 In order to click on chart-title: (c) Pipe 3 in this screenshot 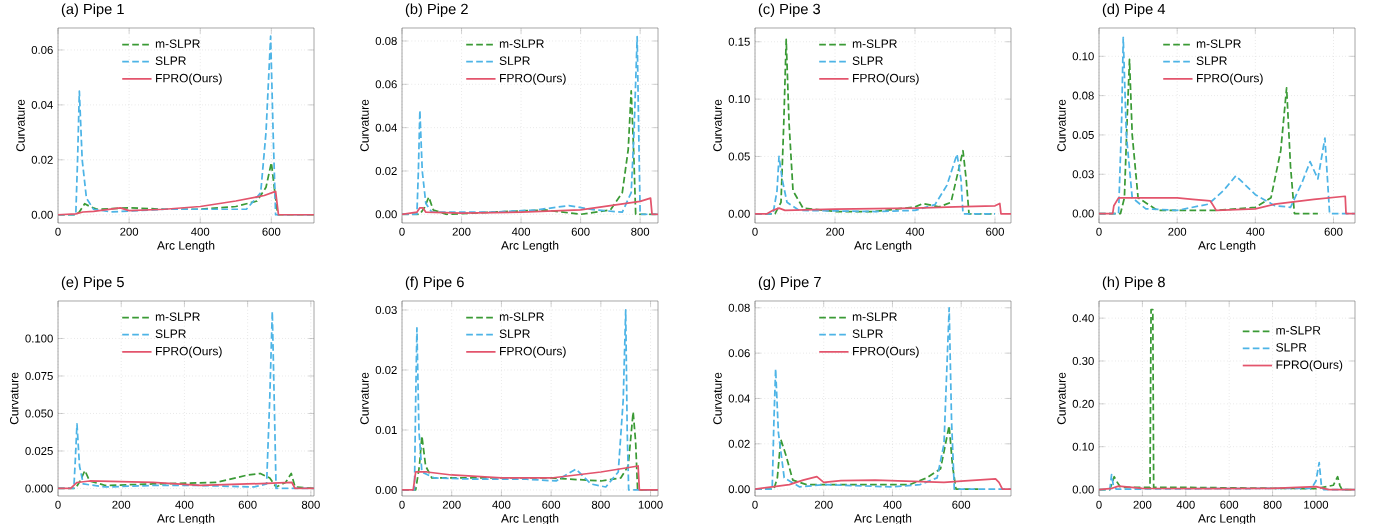, I will do `click(789, 10)`.